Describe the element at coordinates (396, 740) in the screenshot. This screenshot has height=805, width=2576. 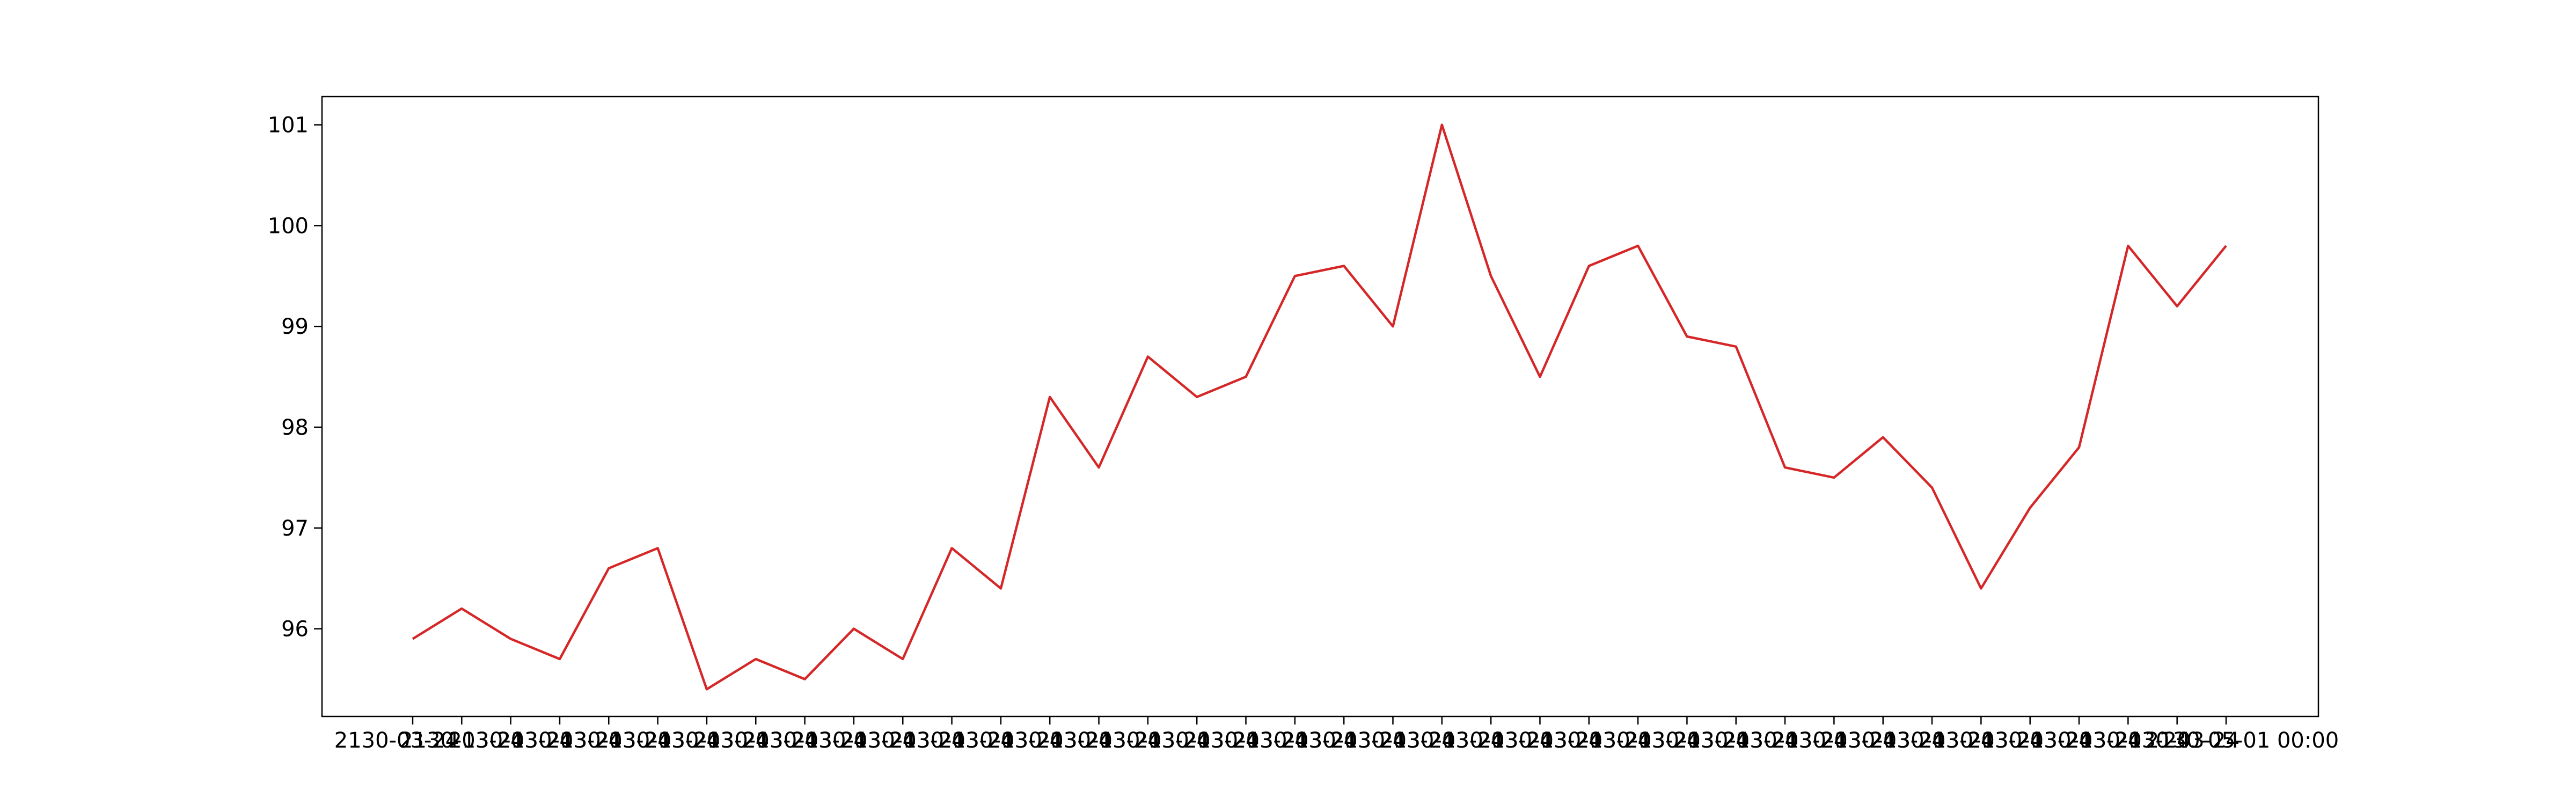
I see `x-tick-label-first: 2130-03-24` at that location.